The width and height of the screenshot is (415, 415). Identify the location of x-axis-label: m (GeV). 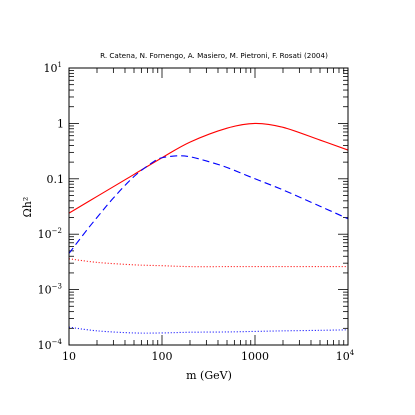
(209, 375).